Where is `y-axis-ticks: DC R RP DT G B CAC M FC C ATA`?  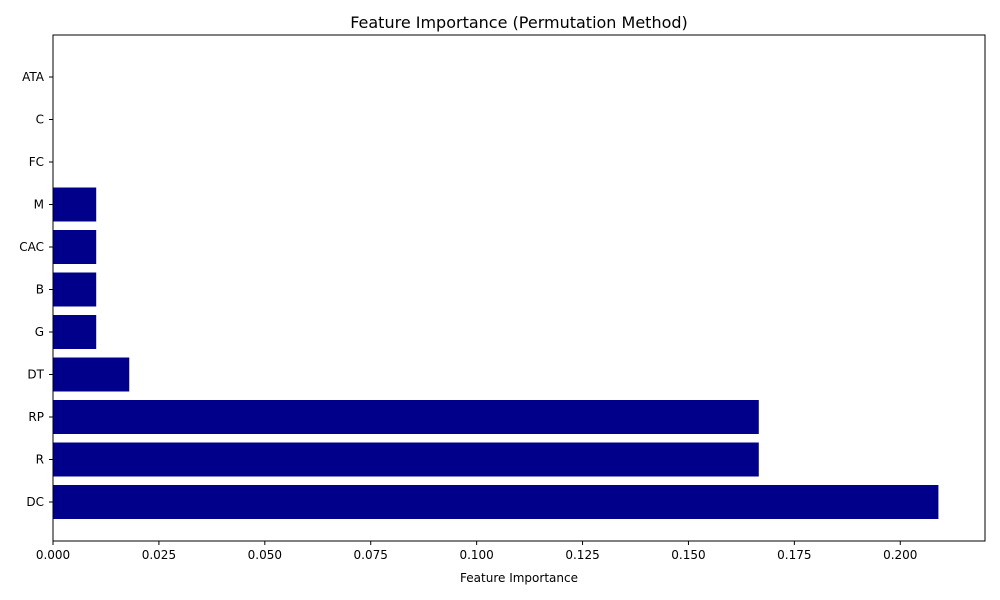
y-axis-ticks: DC R RP DT G B CAC M FC C ATA is located at coordinates (36, 289).